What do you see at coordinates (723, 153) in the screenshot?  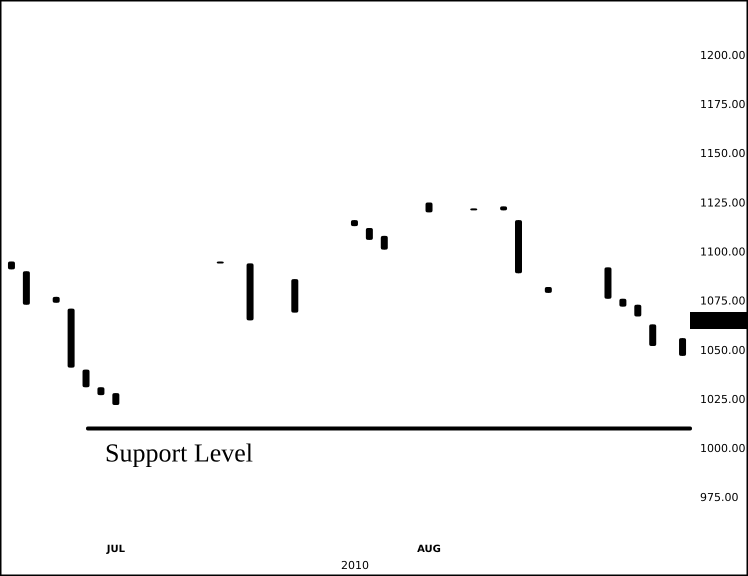 I see `y-tick-label: 1150.00` at bounding box center [723, 153].